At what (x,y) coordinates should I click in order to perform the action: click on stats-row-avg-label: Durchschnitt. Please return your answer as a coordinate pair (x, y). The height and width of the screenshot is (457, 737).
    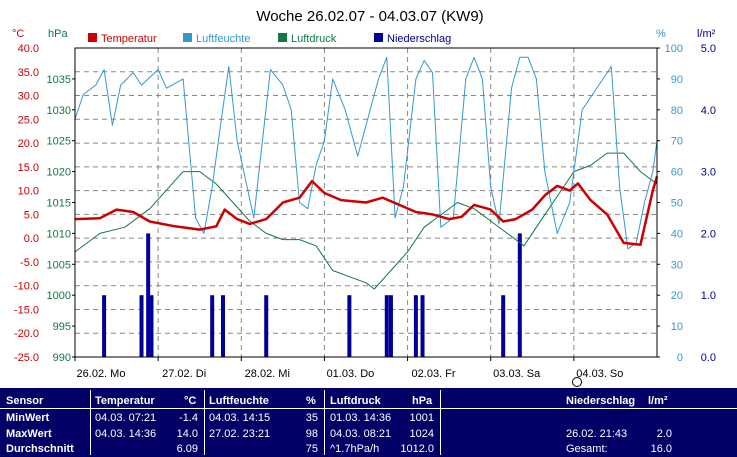
    Looking at the image, I should click on (40, 449).